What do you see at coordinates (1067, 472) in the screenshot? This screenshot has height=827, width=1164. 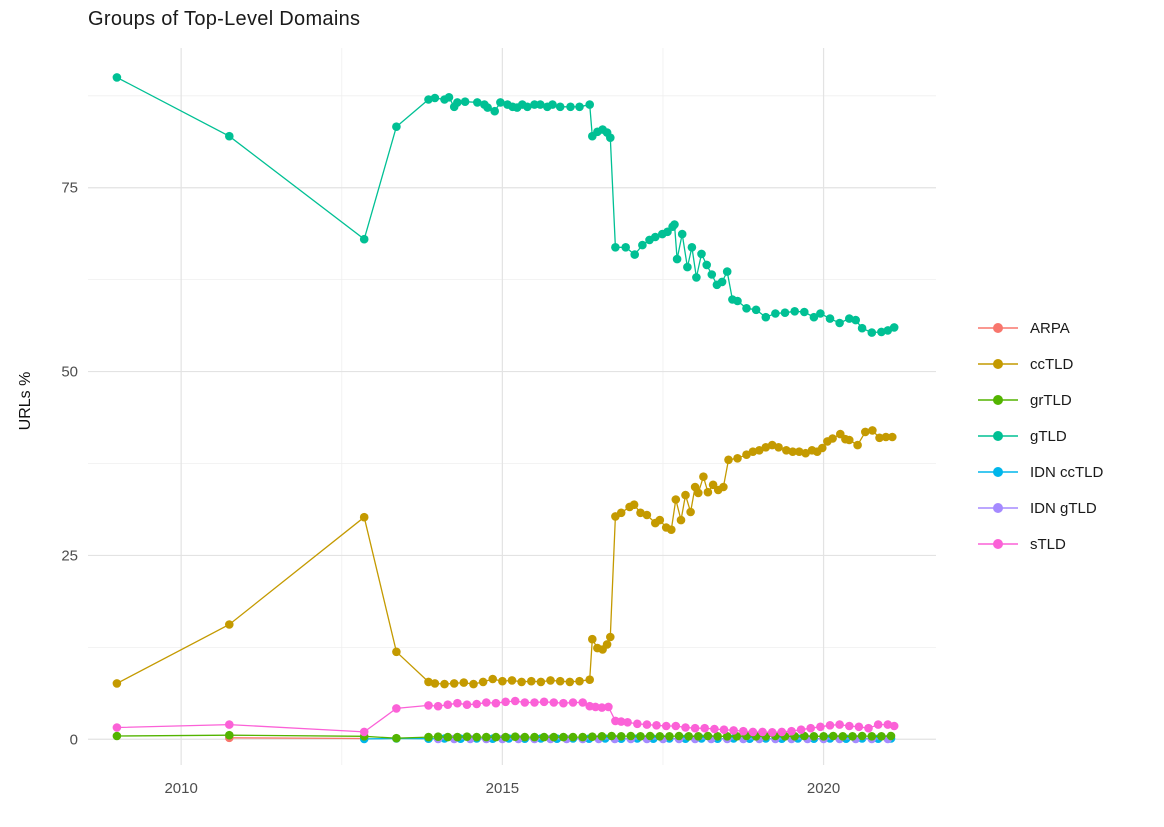 I see `legend-label: IDN ccTLD` at bounding box center [1067, 472].